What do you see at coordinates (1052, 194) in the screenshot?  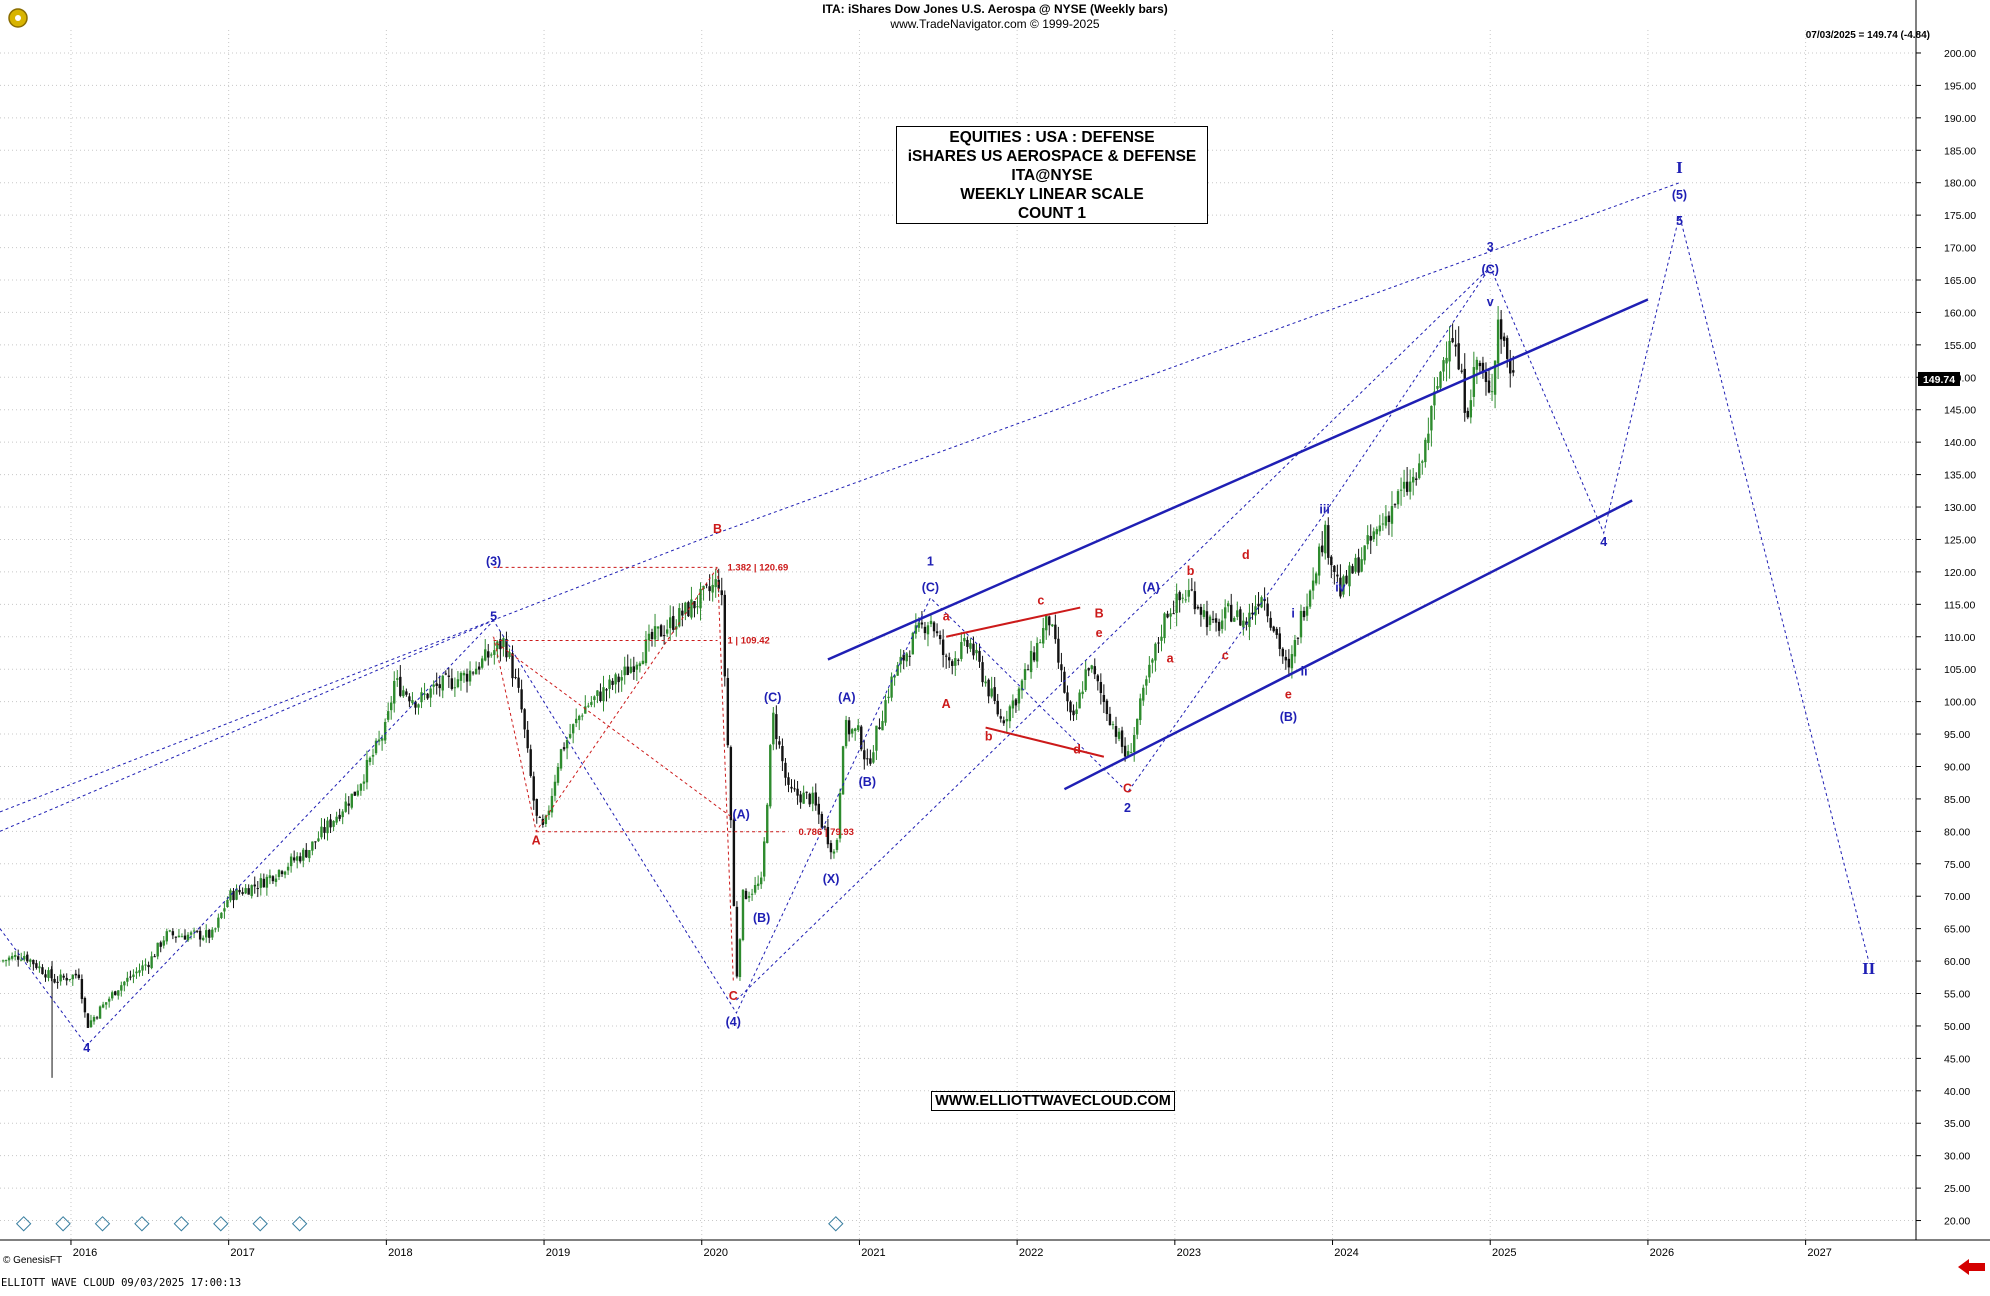 I see `info-line-scale: WEEKLY LINEAR SCALE` at bounding box center [1052, 194].